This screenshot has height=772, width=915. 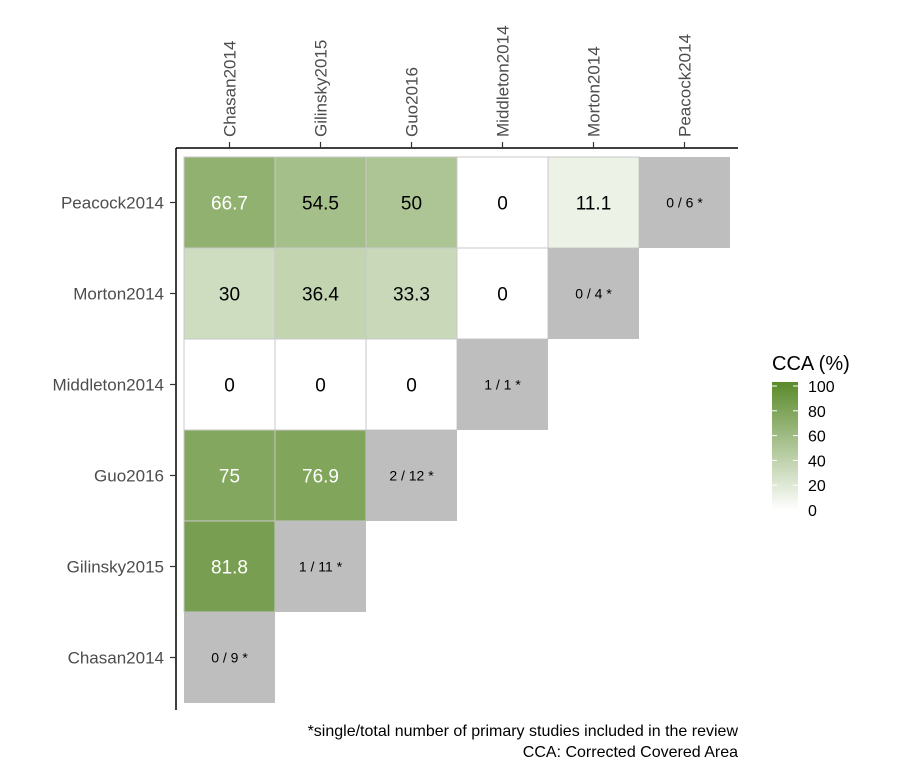 I want to click on legend: CCA (%) 0 20 40 60 80 100, so click(x=811, y=436).